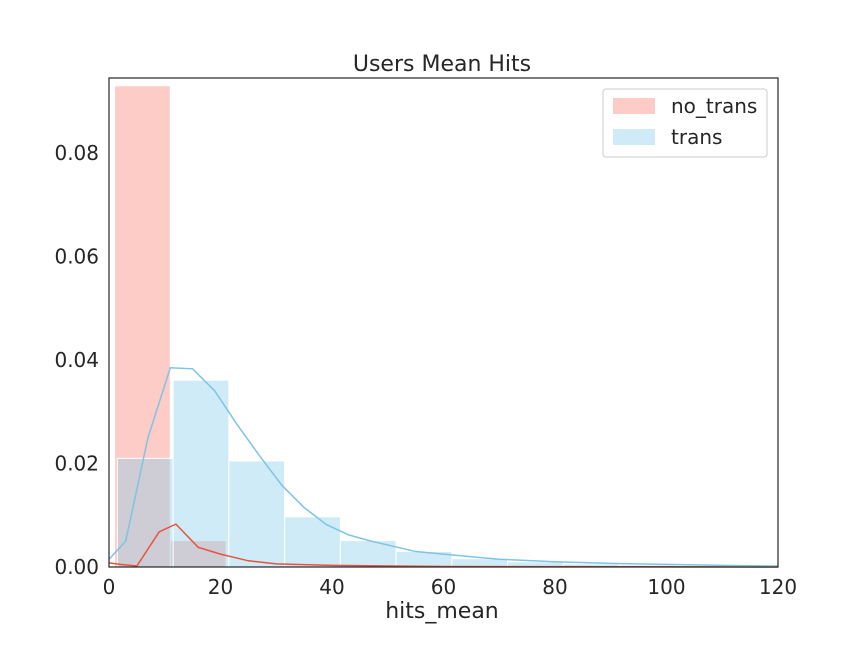  I want to click on y-tick-label: 0.06, so click(76, 257).